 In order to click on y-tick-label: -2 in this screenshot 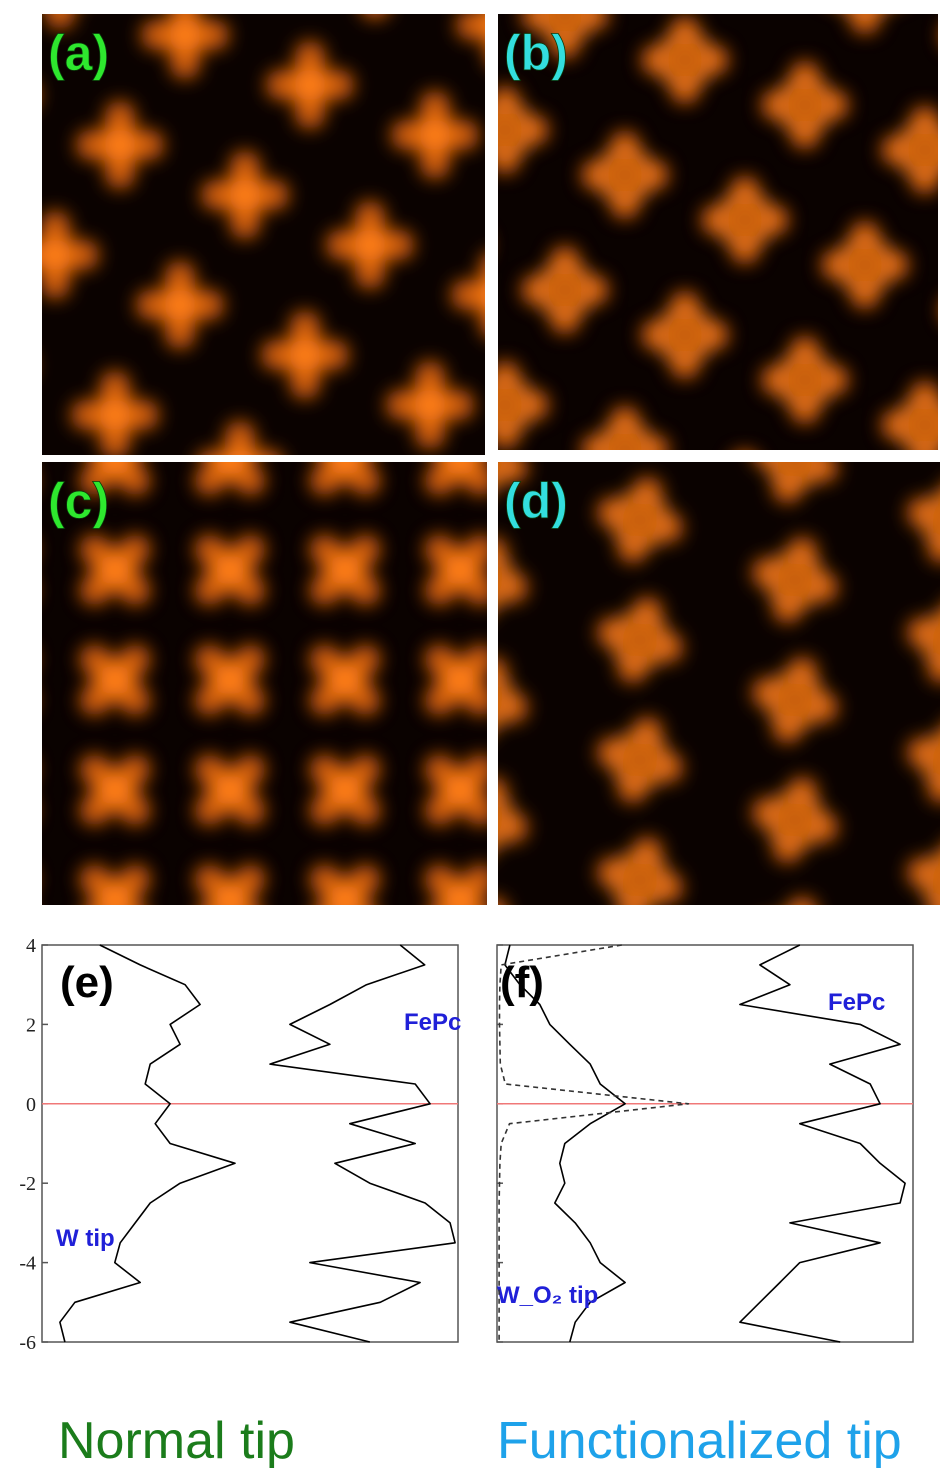, I will do `click(27, 1184)`.